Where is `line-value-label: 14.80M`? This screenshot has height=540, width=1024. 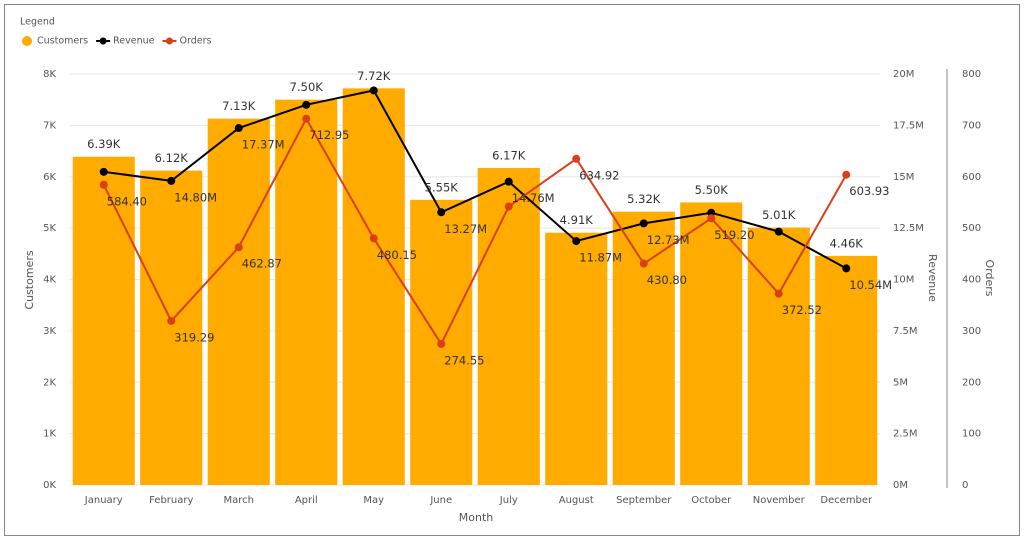 line-value-label: 14.80M is located at coordinates (195, 197).